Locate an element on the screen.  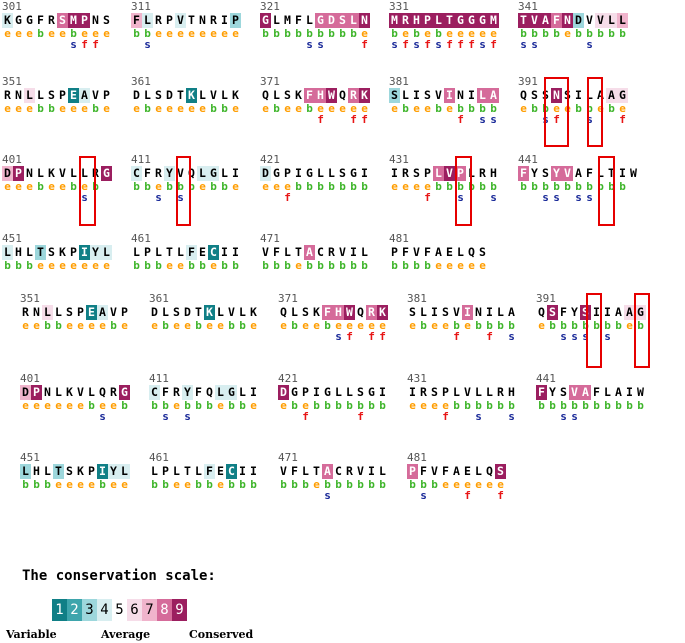
residue: I is located at coordinates (416, 95).